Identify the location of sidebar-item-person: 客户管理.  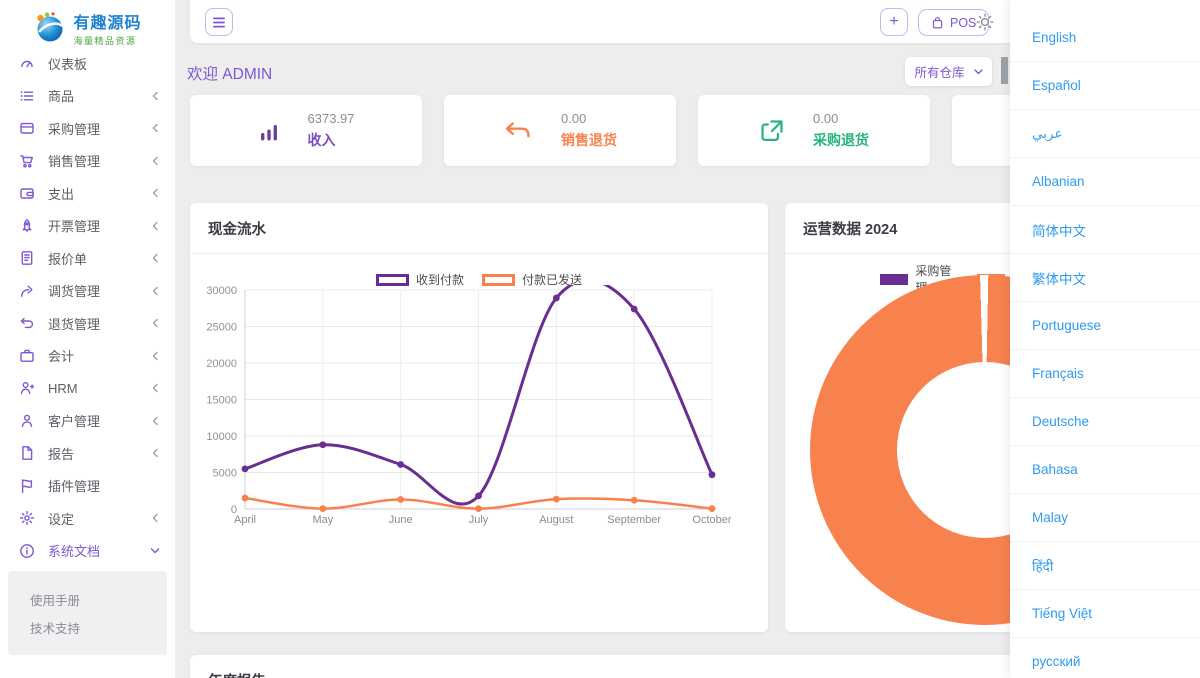
(87, 421).